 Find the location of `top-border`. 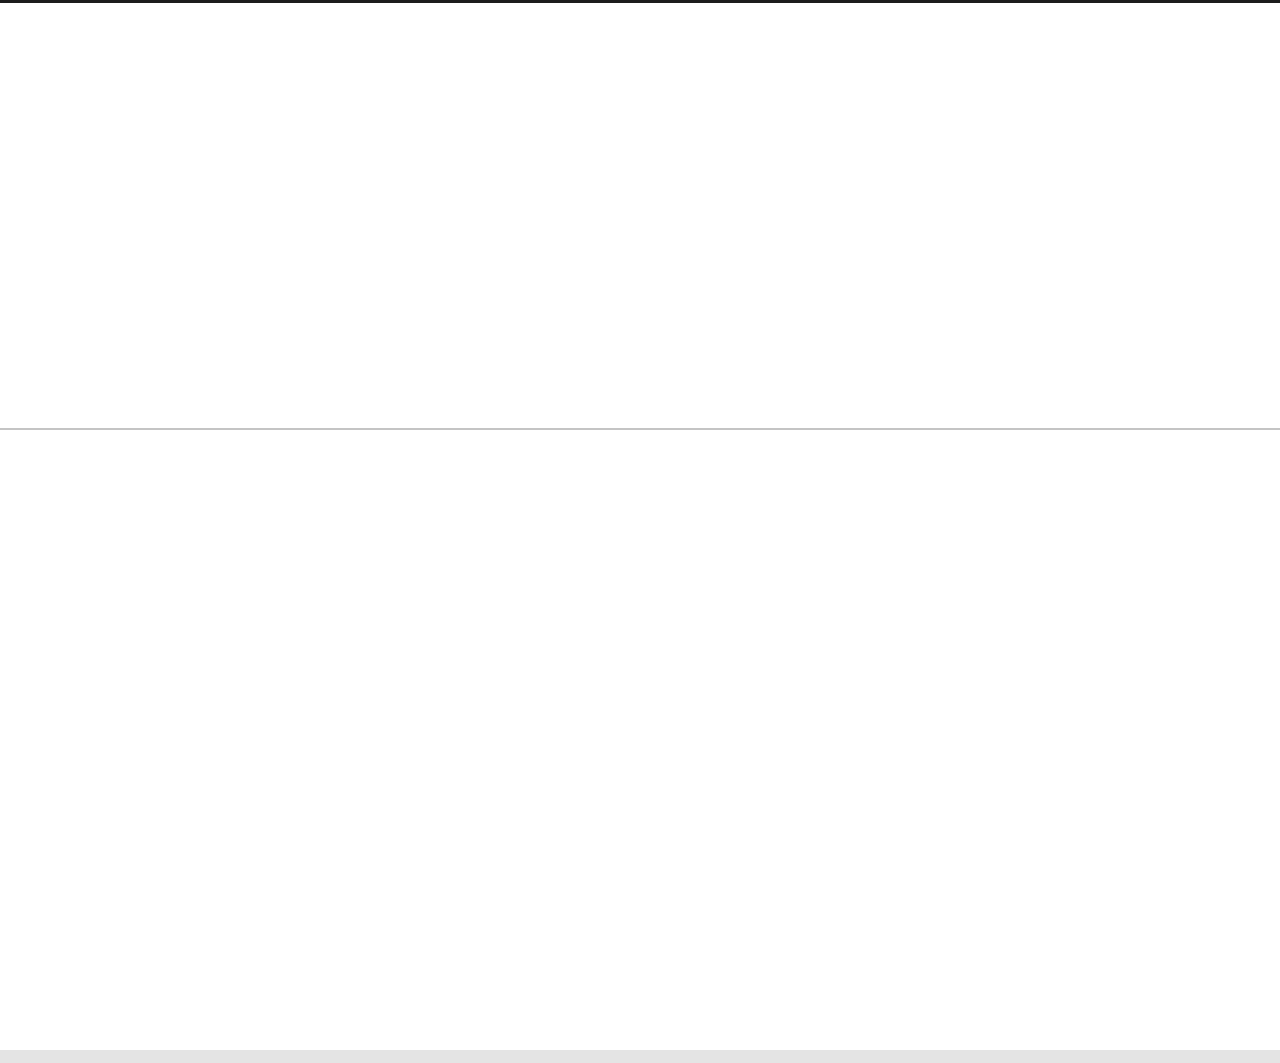

top-border is located at coordinates (640, 1).